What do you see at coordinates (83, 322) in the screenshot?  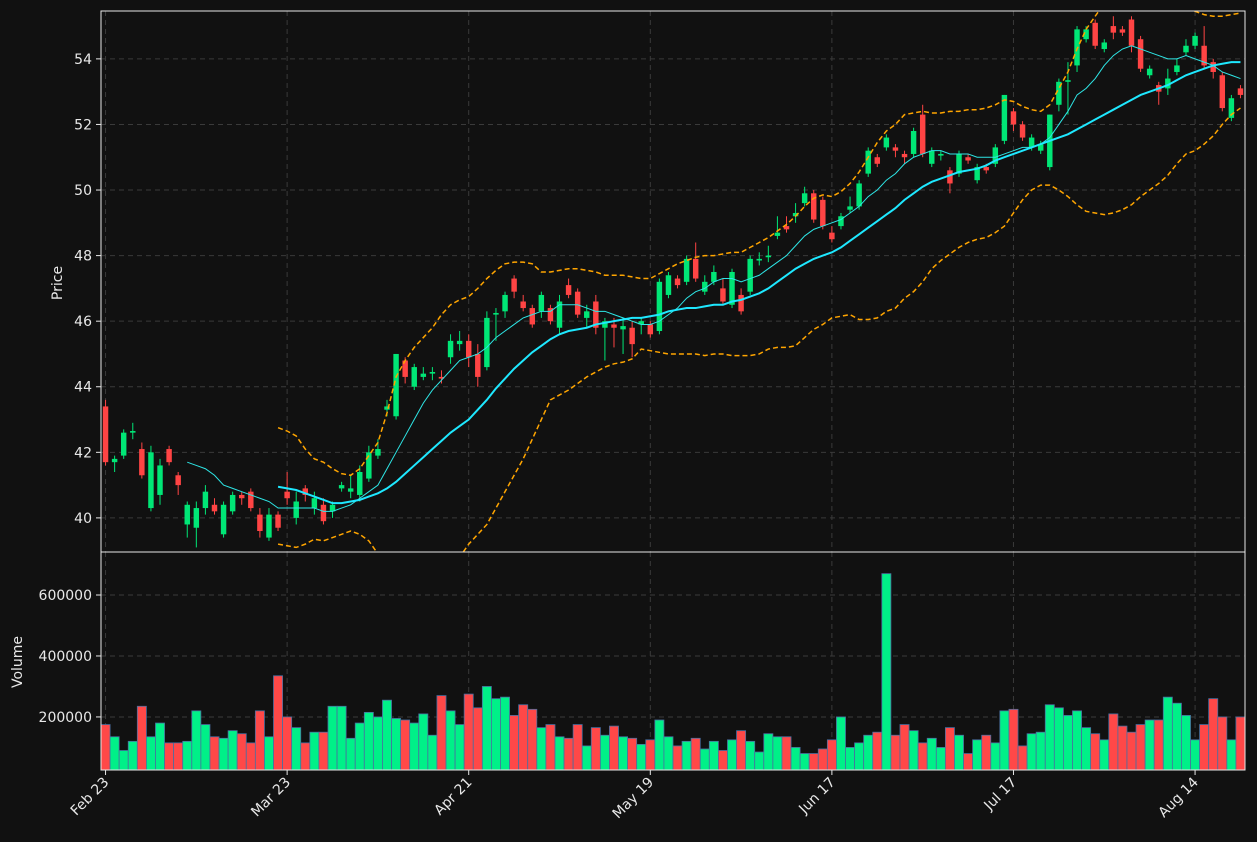 I see `y-tick-label: 46` at bounding box center [83, 322].